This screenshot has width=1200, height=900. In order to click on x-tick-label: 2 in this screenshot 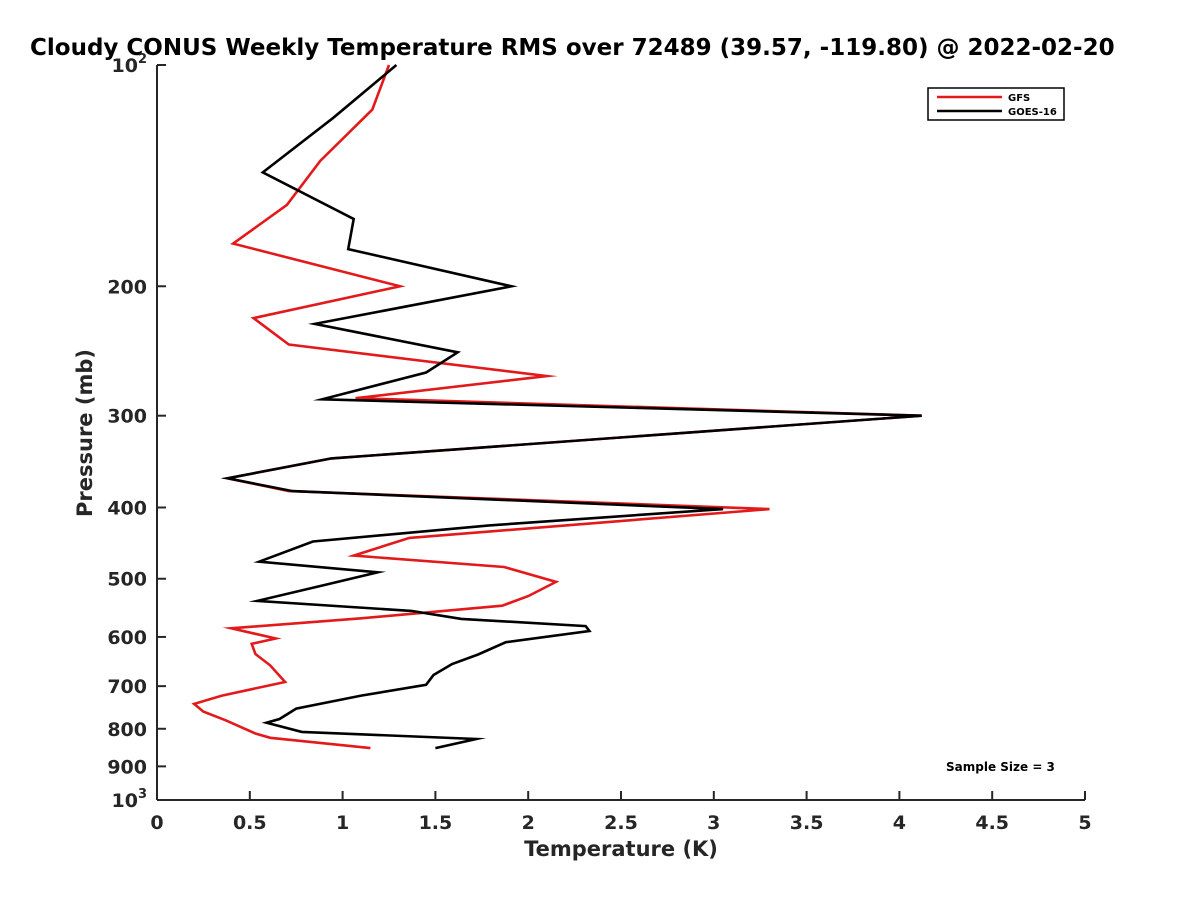, I will do `click(528, 823)`.